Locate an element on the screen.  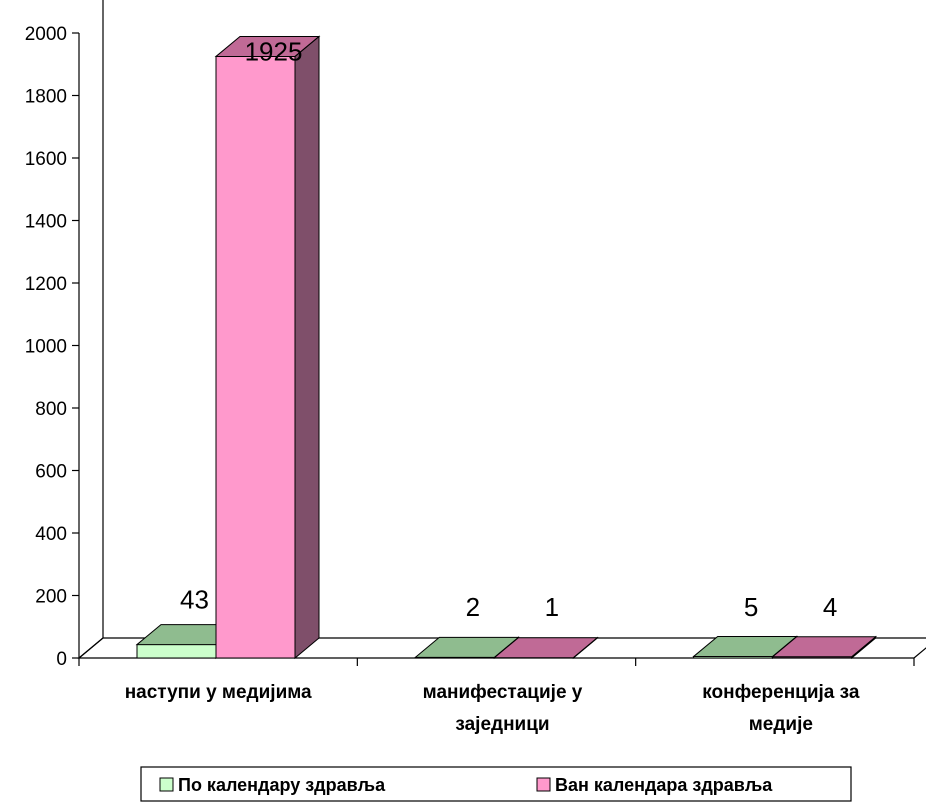
category-label: заједници is located at coordinates (502, 724).